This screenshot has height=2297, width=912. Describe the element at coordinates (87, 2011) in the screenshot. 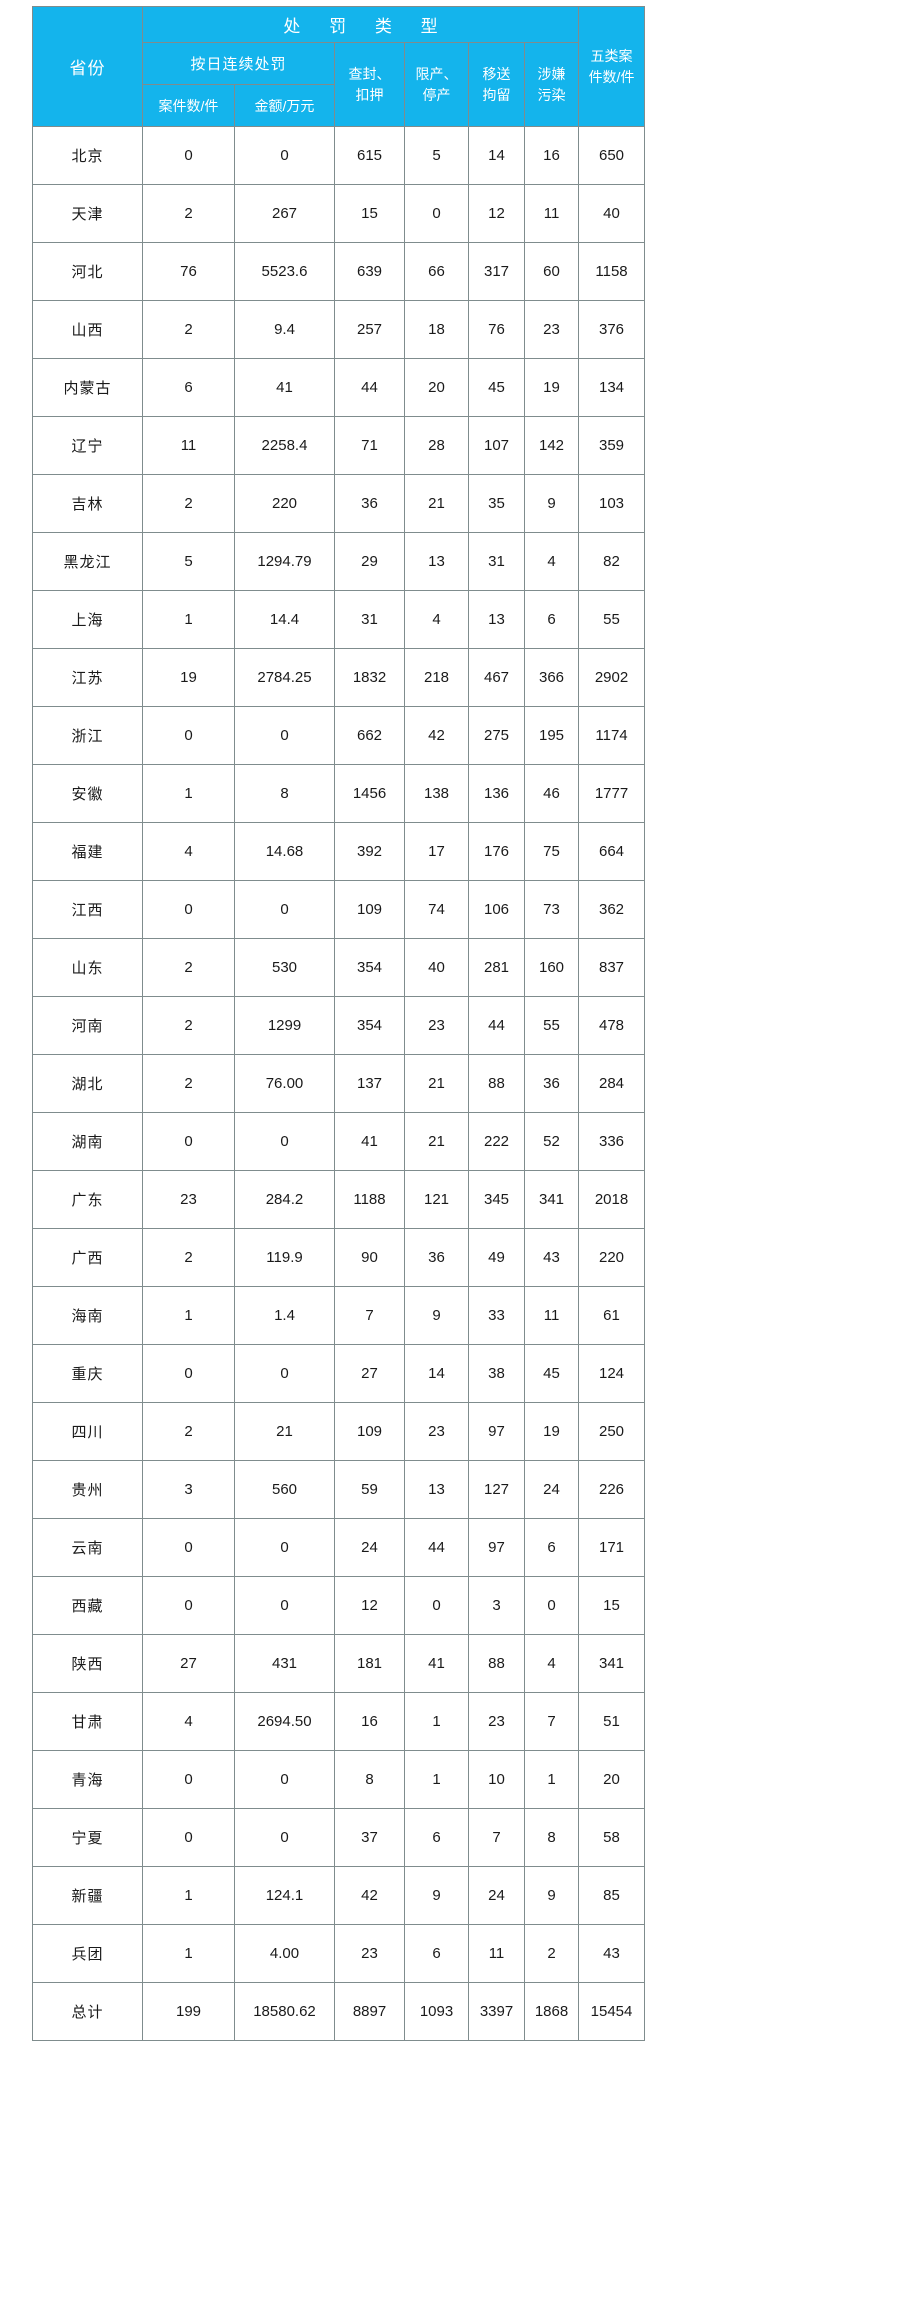

I see `cell-province-name: 总计` at that location.